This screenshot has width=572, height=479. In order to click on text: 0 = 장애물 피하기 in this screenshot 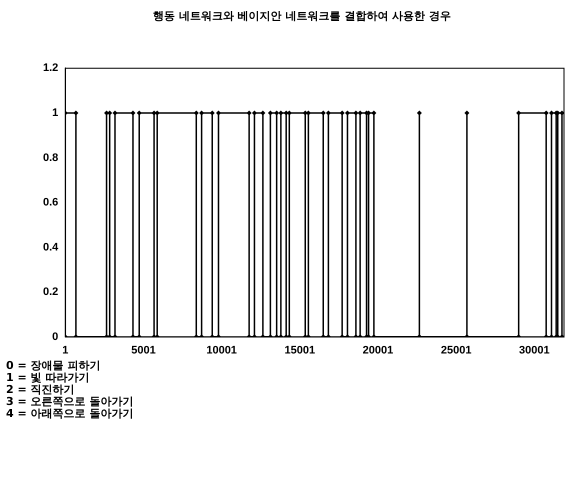, I will do `click(54, 365)`.